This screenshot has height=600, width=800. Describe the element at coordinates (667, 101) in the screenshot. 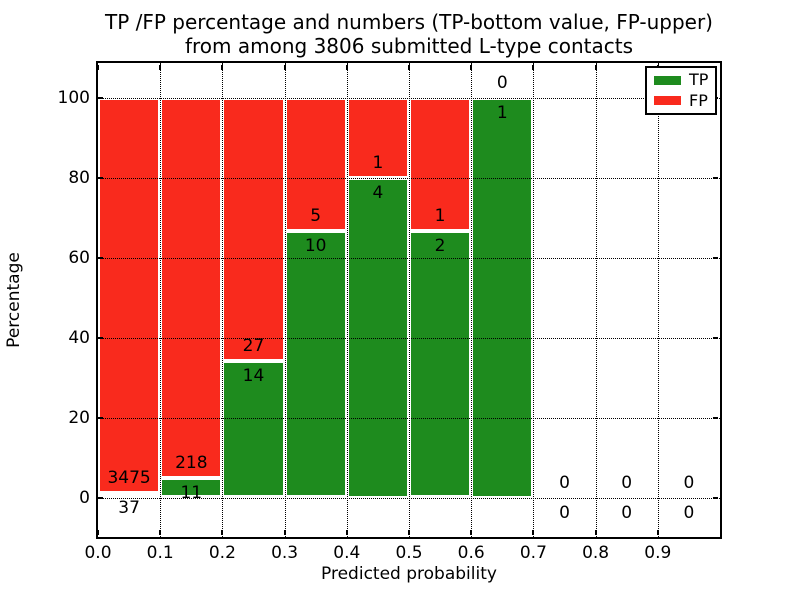

I see `fp-legend-swatch` at that location.